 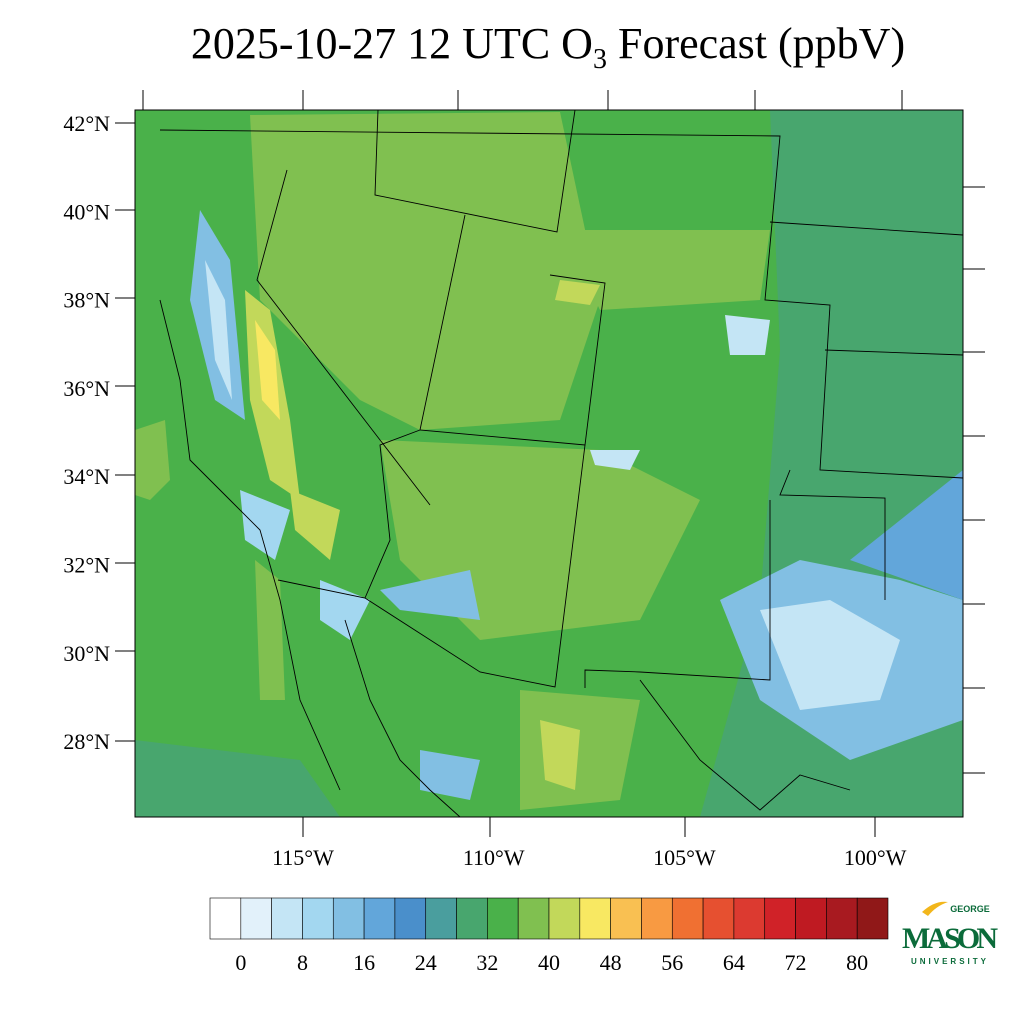 I want to click on colorbar-label: 16, so click(x=364, y=962).